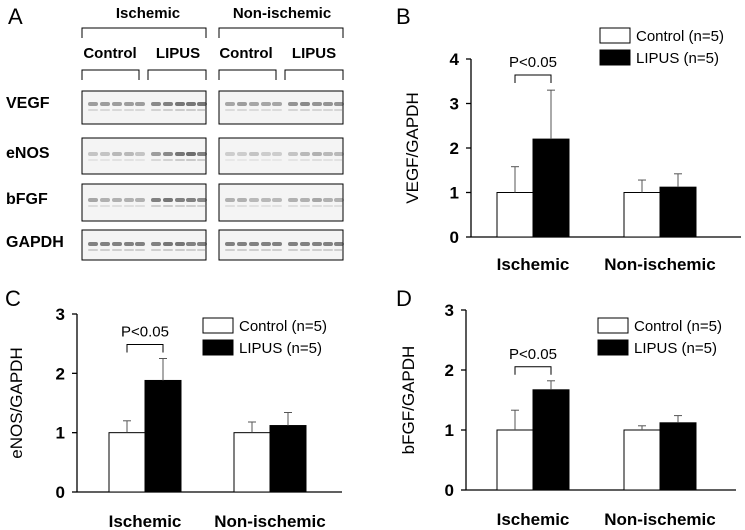 The width and height of the screenshot is (745, 530). Describe the element at coordinates (412, 147) in the screenshot. I see `y-axis-label: VEGF/GAPDH` at that location.